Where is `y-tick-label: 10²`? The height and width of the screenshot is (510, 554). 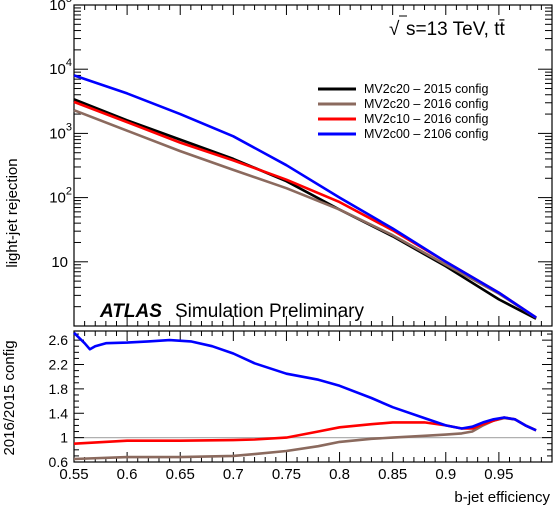
y-tick-label: 10² is located at coordinates (60, 196).